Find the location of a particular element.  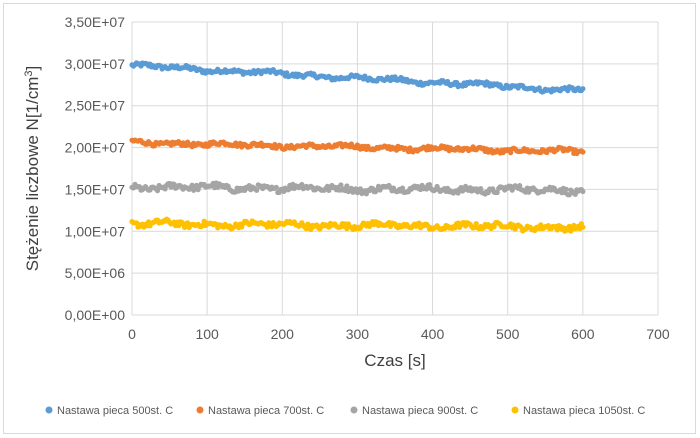

y-tick-label: 1,00E+07 is located at coordinates (95, 231).